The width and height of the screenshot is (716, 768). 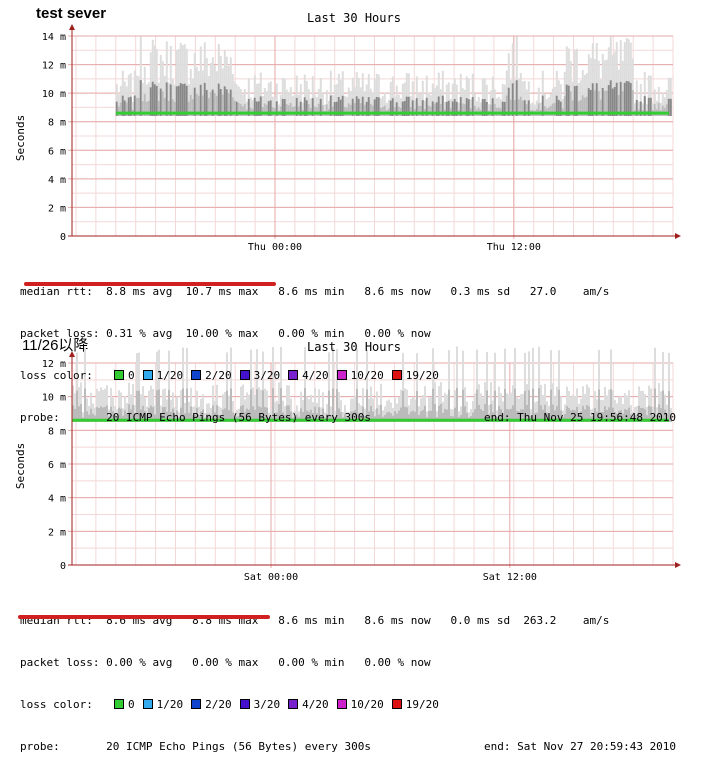 I want to click on loss-color-text: 0, so click(x=131, y=375).